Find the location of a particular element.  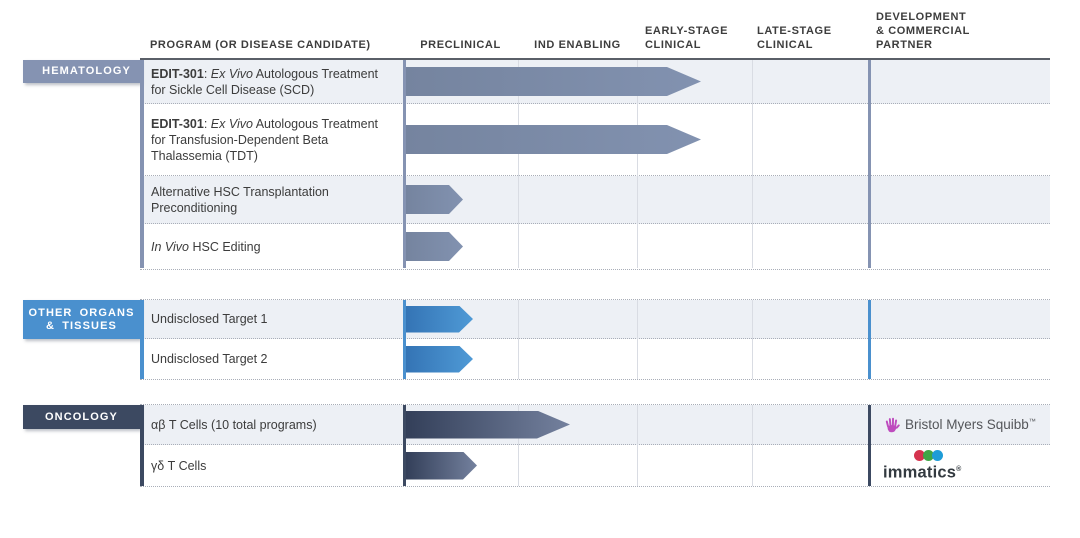

immatics-dots-icon is located at coordinates (938, 456).